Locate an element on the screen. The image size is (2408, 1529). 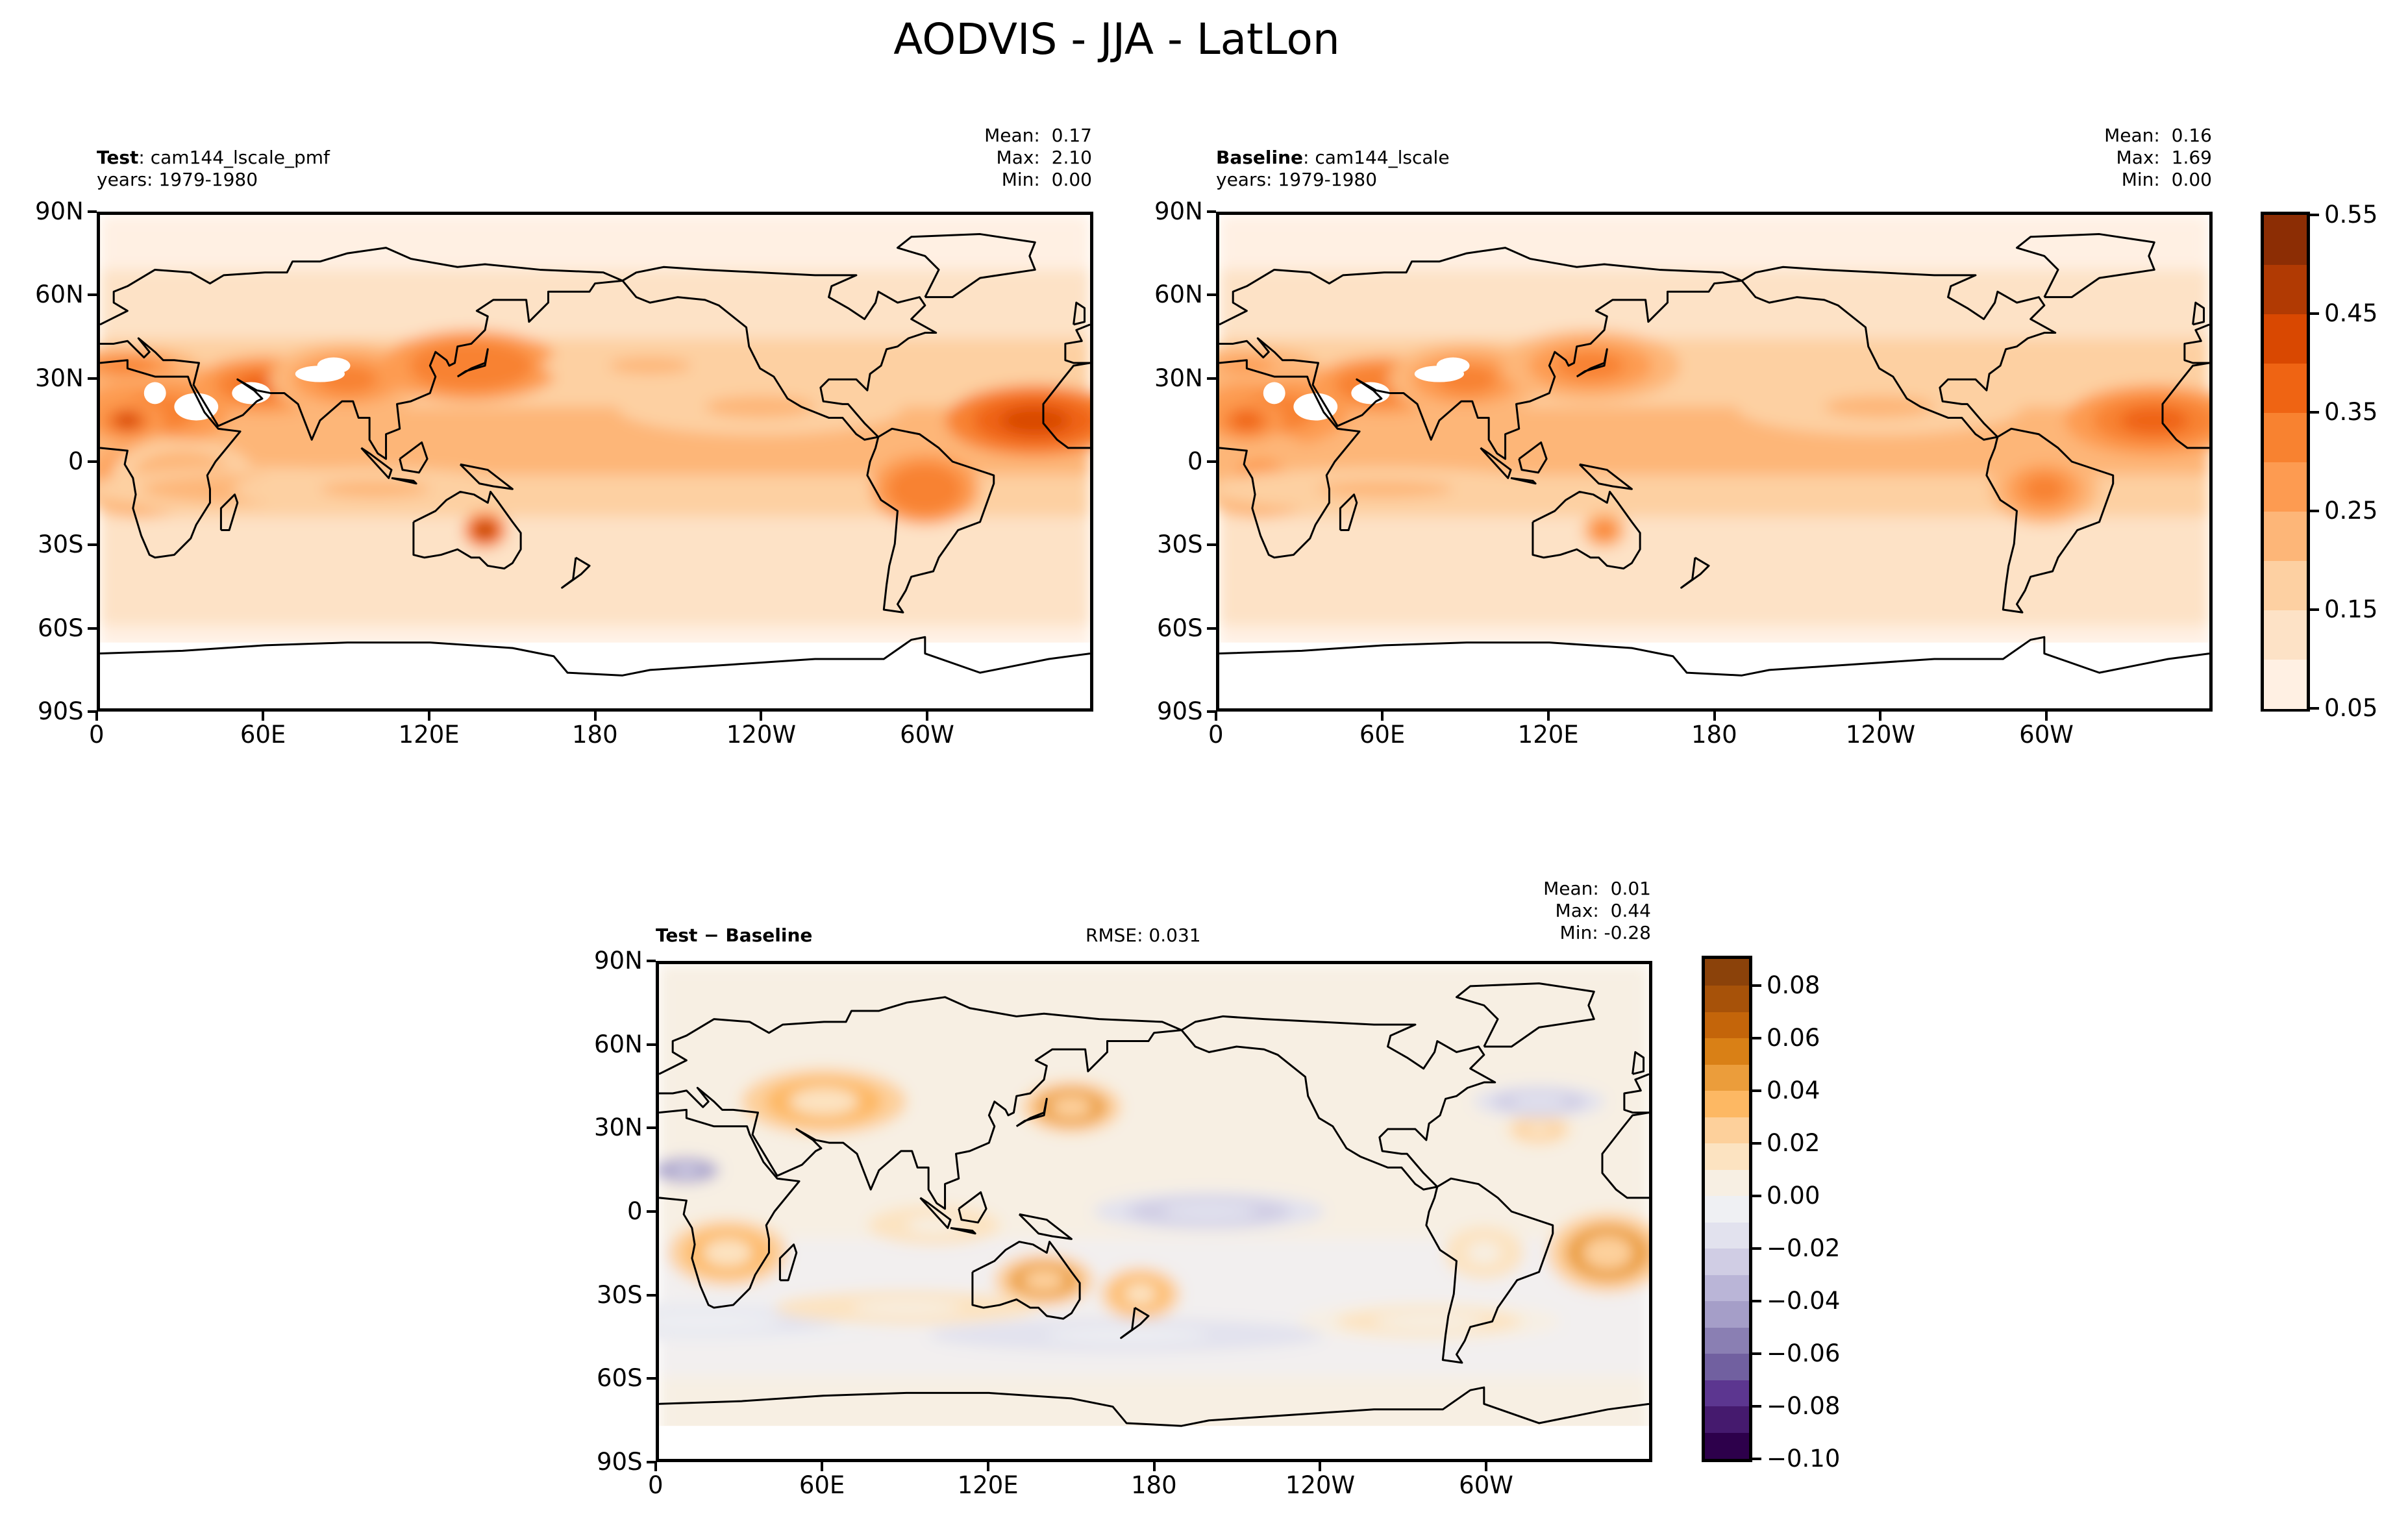
y-tick-label: 0 is located at coordinates (76, 461).